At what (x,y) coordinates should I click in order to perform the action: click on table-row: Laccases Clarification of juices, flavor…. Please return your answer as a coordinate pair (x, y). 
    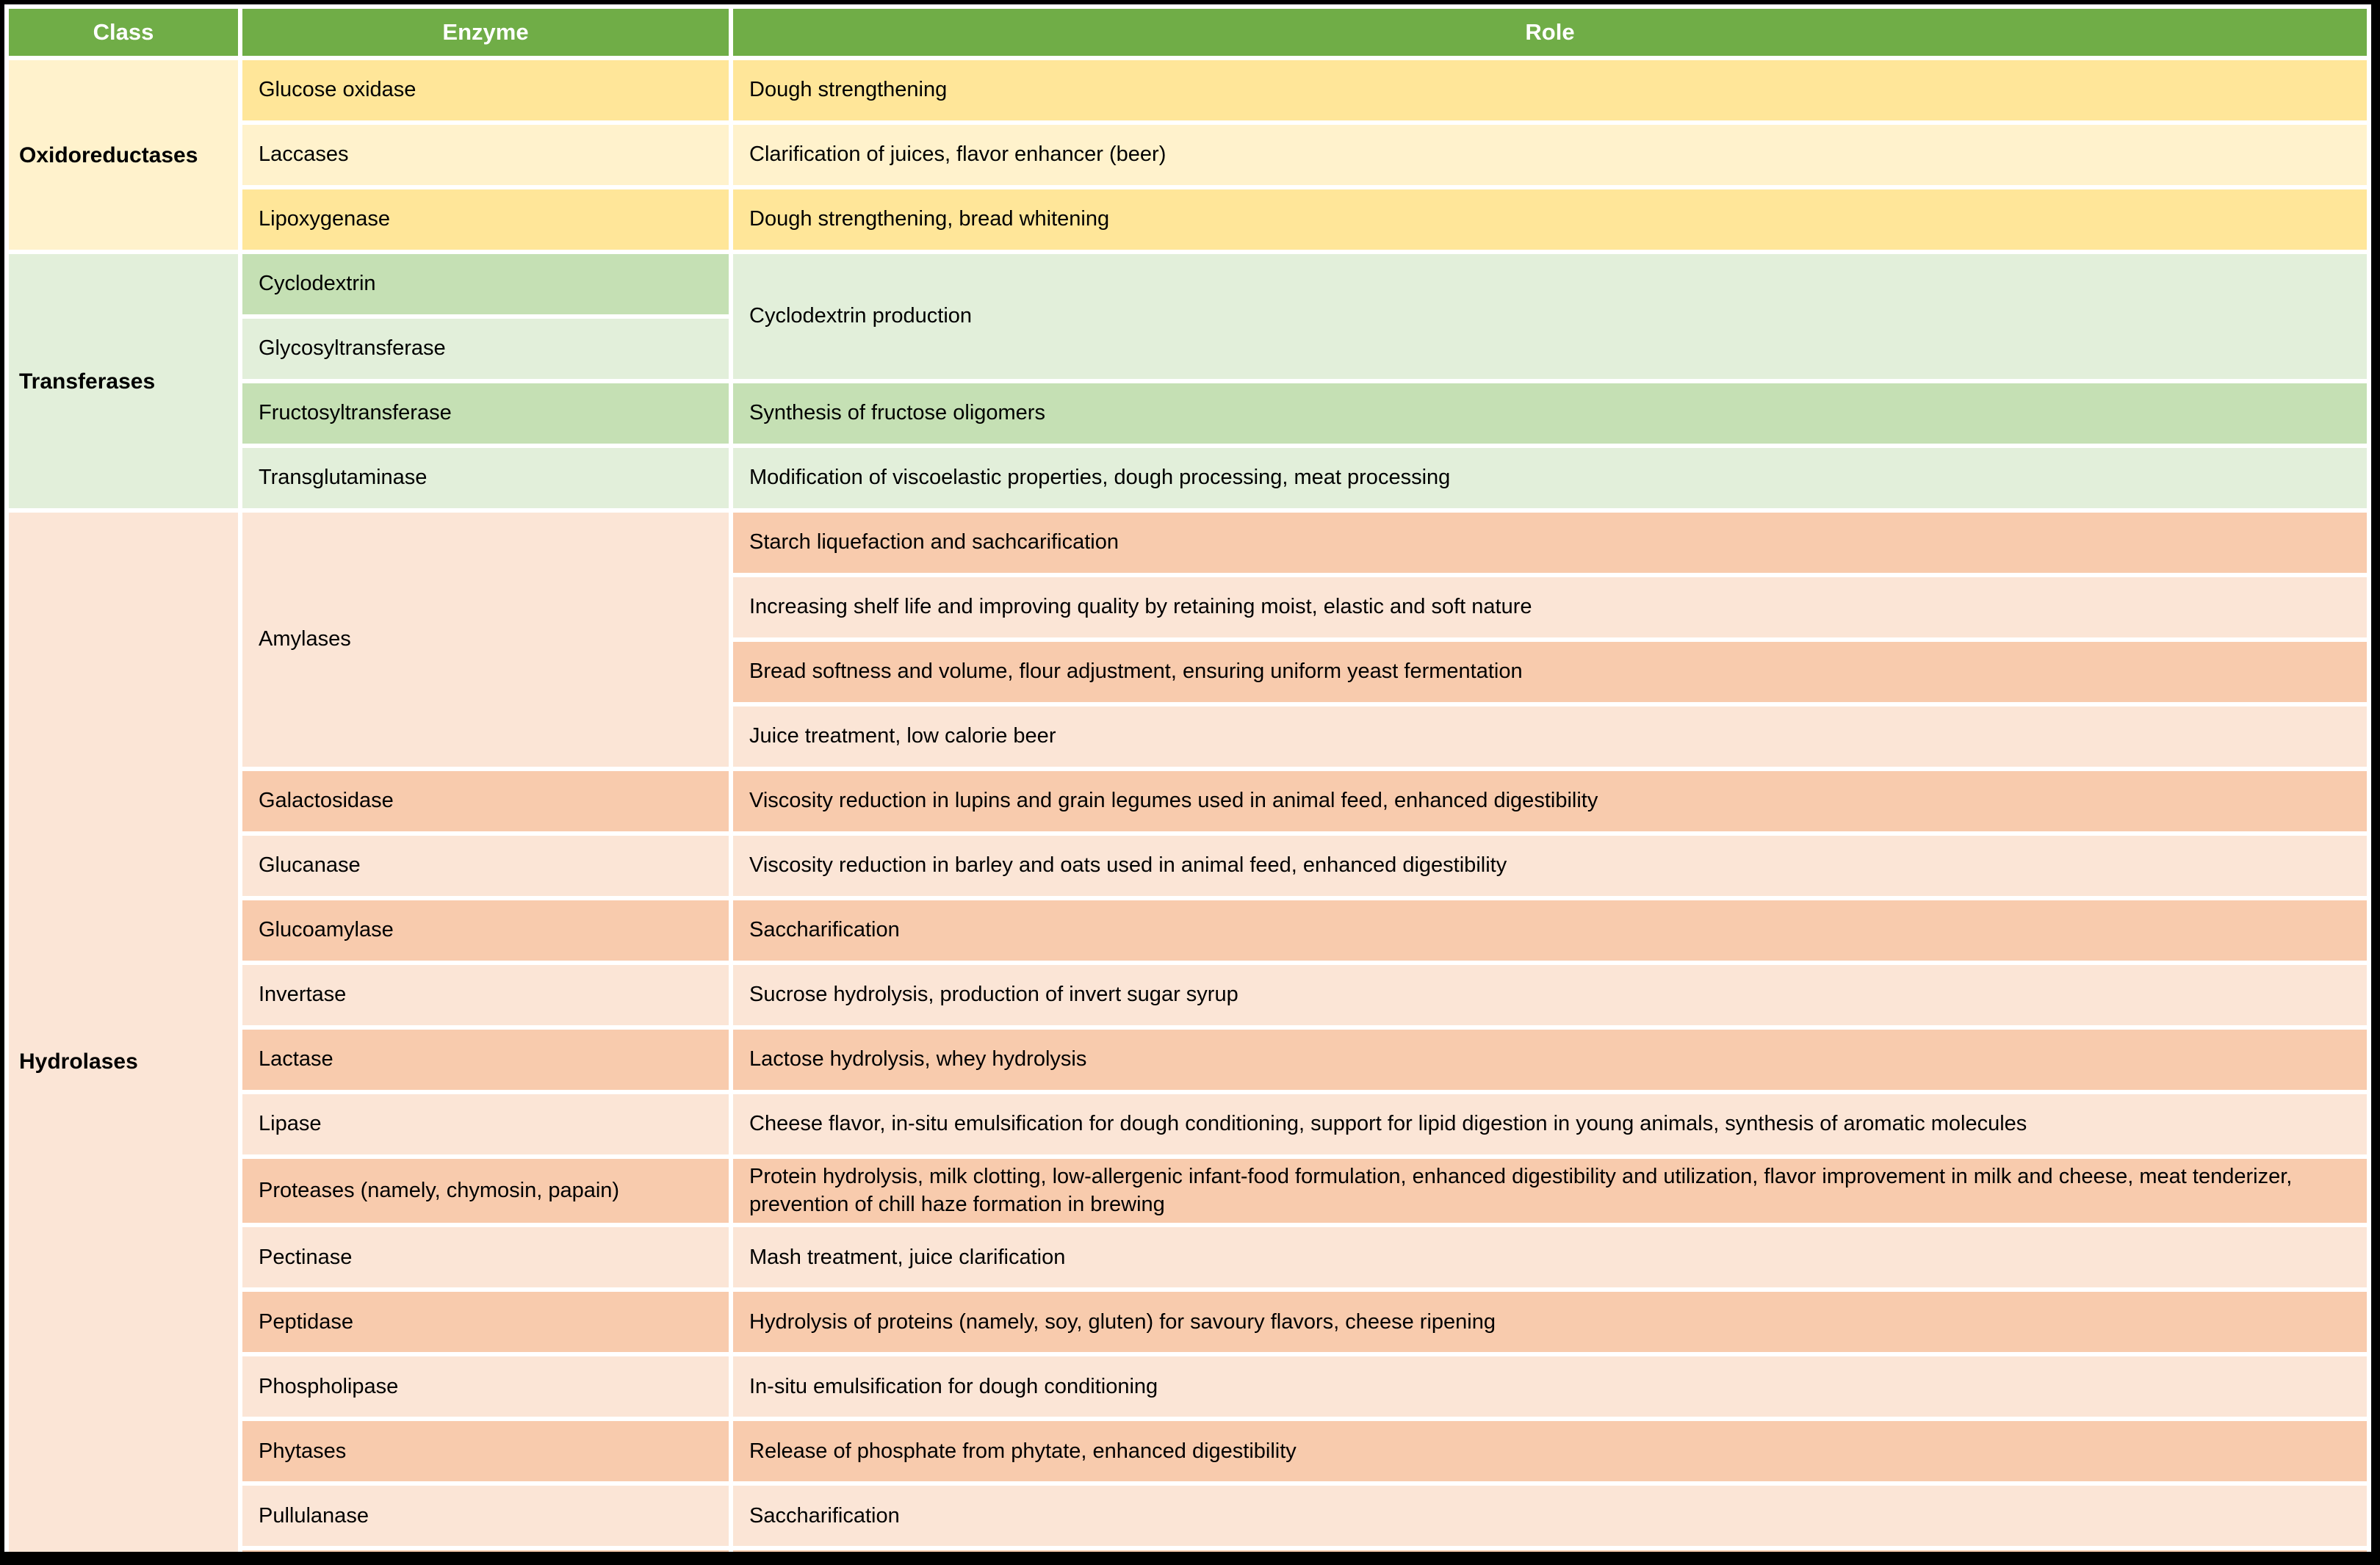
    Looking at the image, I should click on (1188, 155).